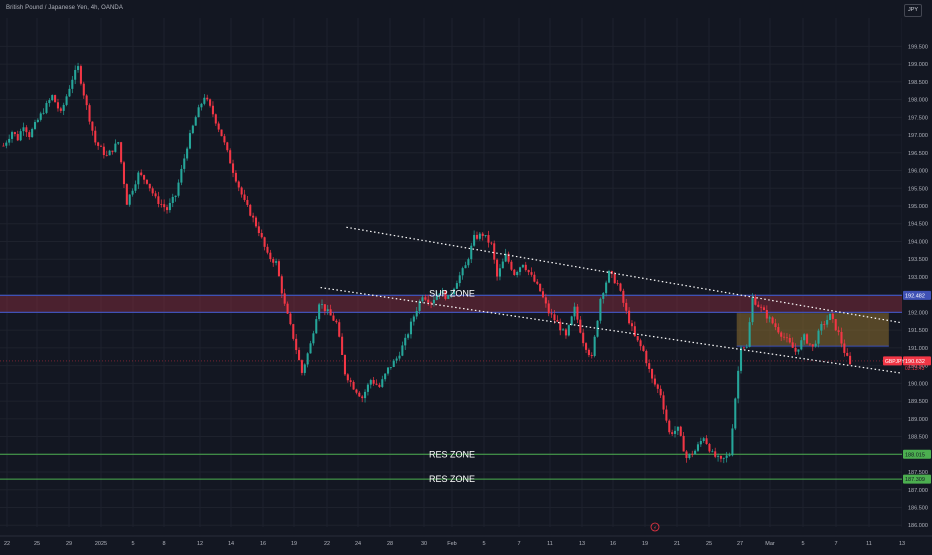 The height and width of the screenshot is (555, 932). I want to click on price-tick-16: 191.500, so click(918, 331).